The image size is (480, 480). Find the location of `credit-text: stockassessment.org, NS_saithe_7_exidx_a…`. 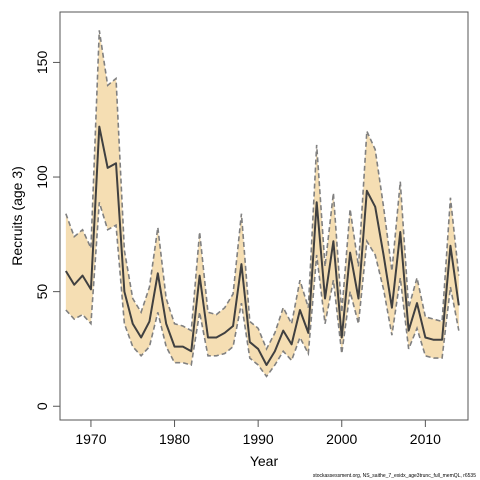

credit-text: stockassessment.org, NS_saithe_7_exidx_a… is located at coordinates (394, 476).